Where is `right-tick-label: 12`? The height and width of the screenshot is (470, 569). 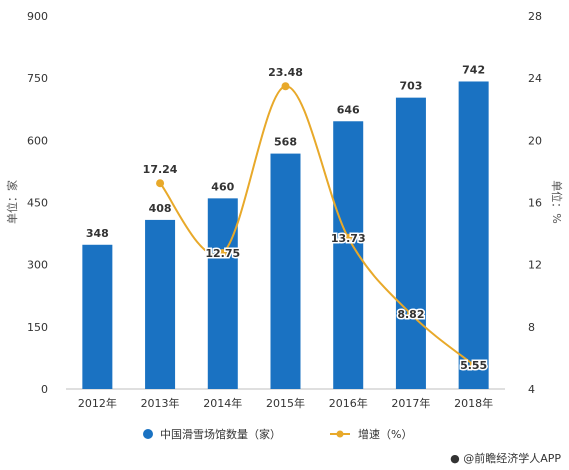 right-tick-label: 12 is located at coordinates (535, 265).